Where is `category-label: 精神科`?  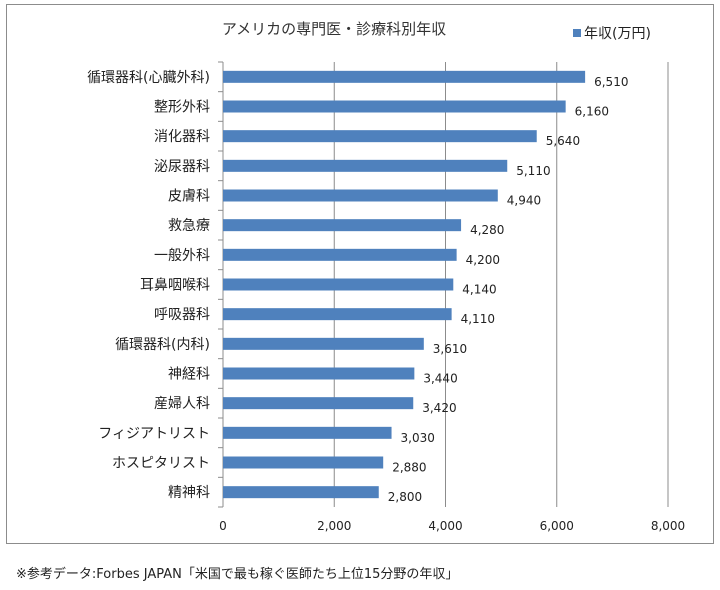
category-label: 精神科 is located at coordinates (189, 493).